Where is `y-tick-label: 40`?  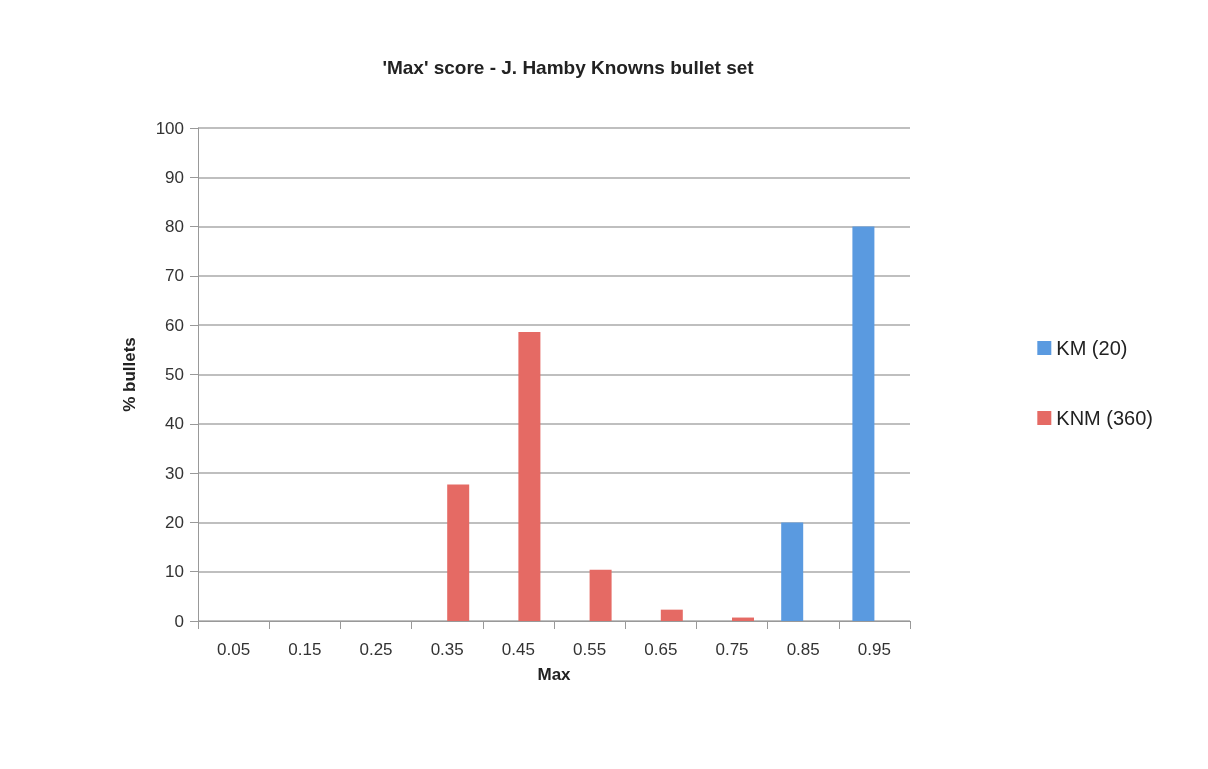
y-tick-label: 40 is located at coordinates (174, 424).